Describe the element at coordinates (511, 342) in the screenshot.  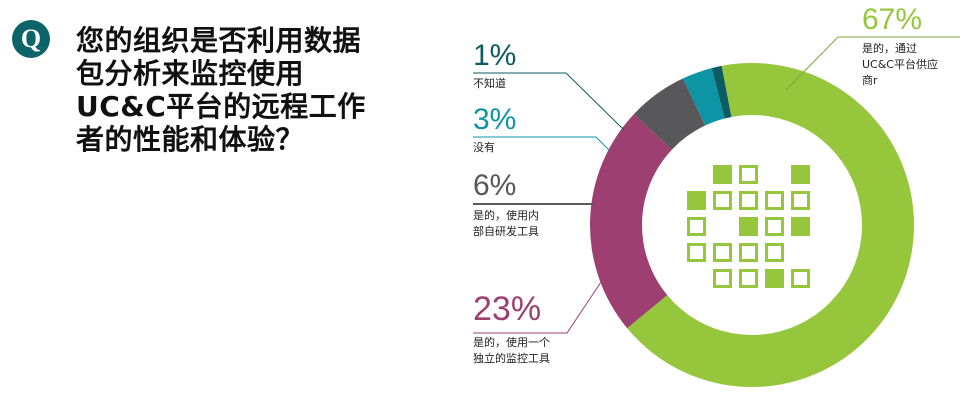
I see `label-23-line: 是的，使用一个` at that location.